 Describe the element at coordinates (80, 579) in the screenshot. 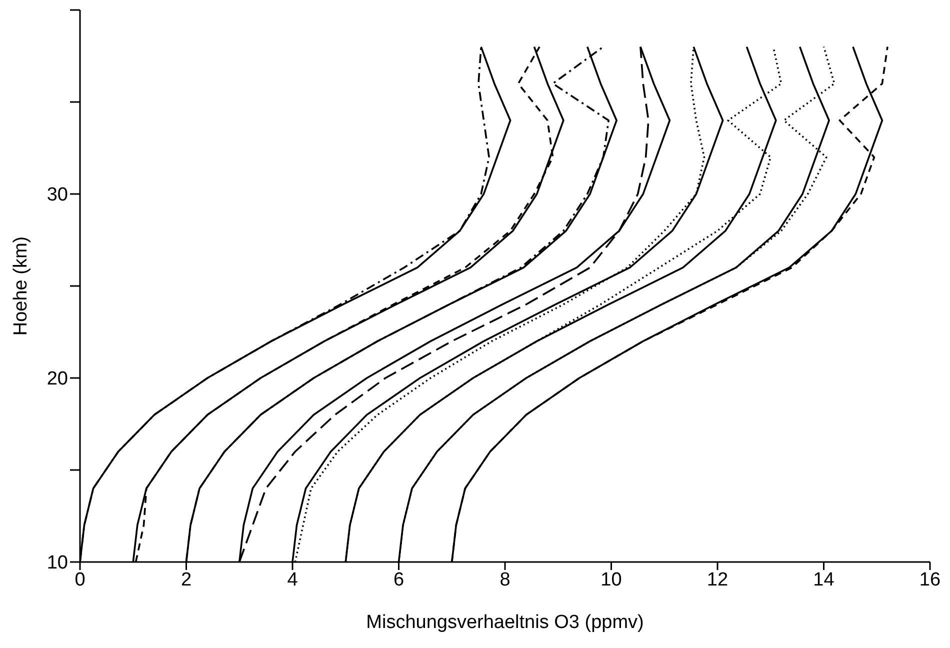

I see `x-tick-label: 0` at that location.